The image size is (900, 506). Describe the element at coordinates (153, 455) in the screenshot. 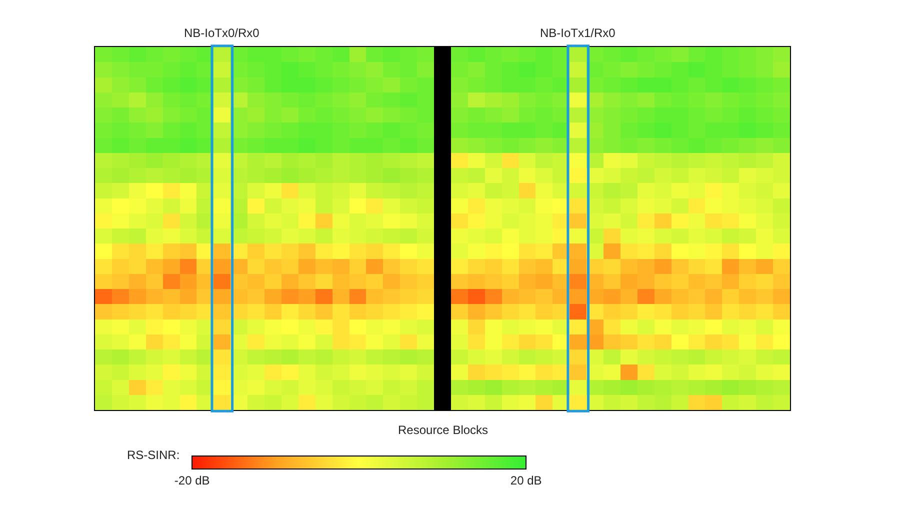

I see `color-bar-title: RS-SINR:` at that location.